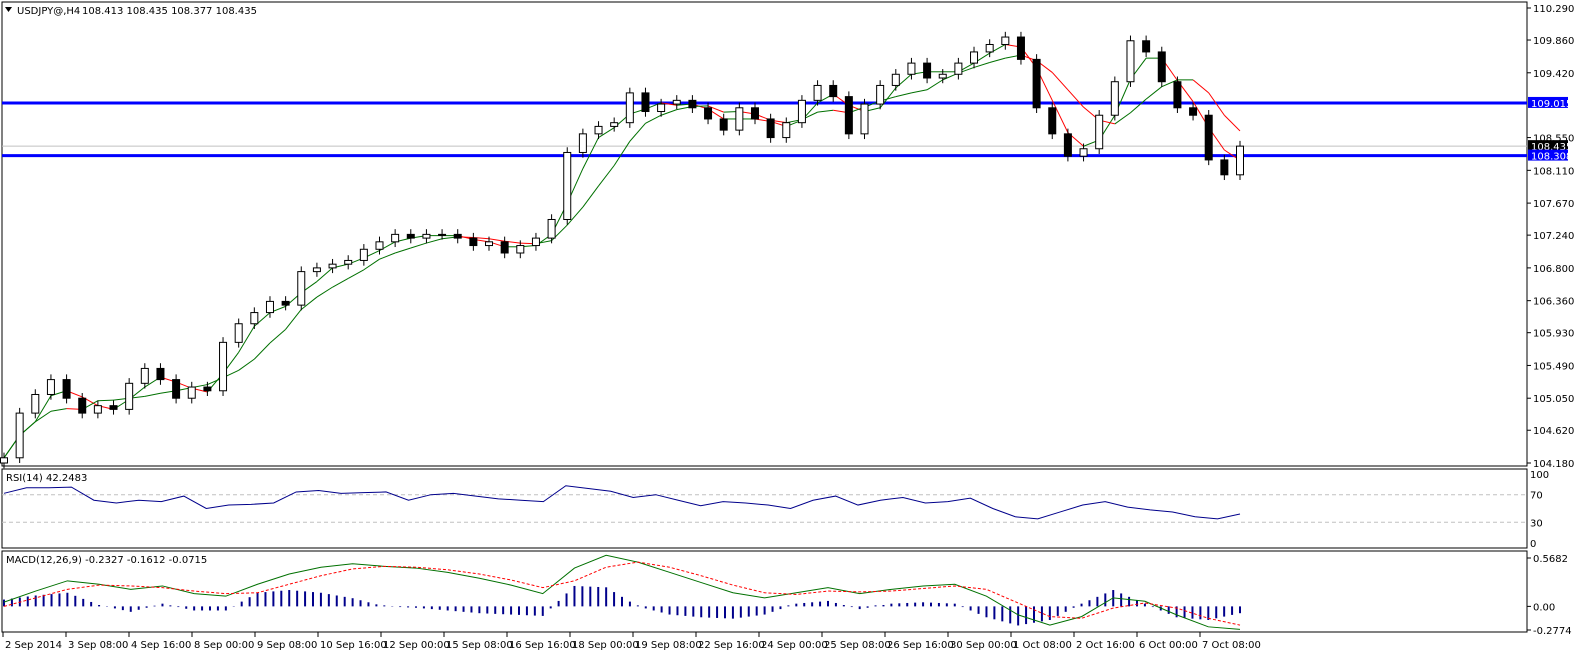 The image size is (1596, 669). Describe the element at coordinates (857, 645) in the screenshot. I see `time-tick-label: 25 Sep 08:00` at that location.